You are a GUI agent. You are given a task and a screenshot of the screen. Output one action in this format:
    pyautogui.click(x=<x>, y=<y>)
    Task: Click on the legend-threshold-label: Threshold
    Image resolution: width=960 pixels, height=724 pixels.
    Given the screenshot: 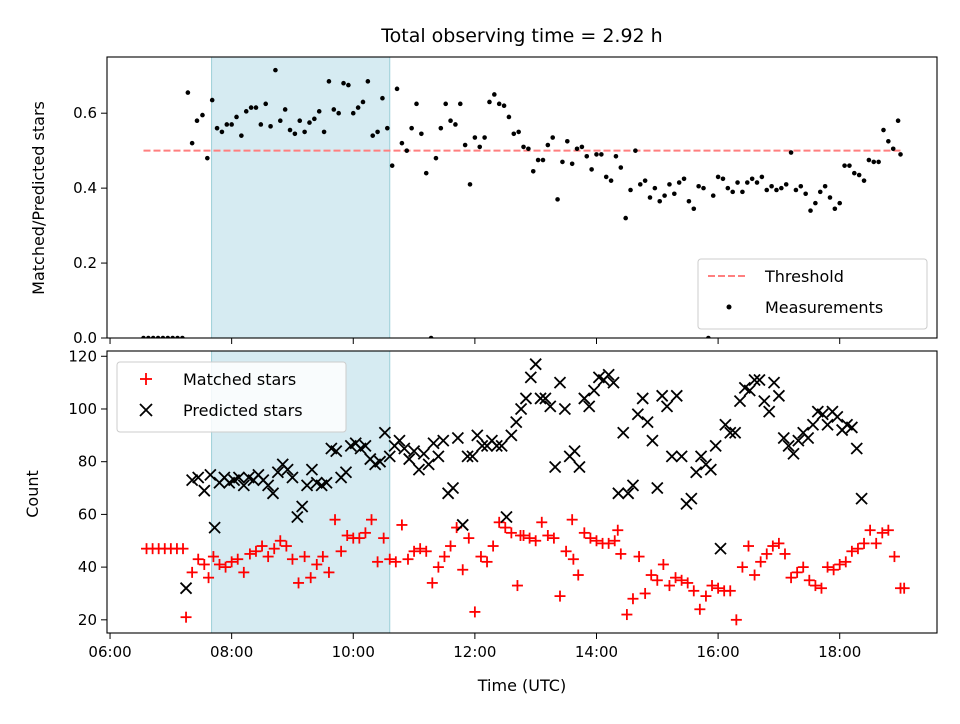 What is the action you would take?
    pyautogui.click(x=804, y=276)
    